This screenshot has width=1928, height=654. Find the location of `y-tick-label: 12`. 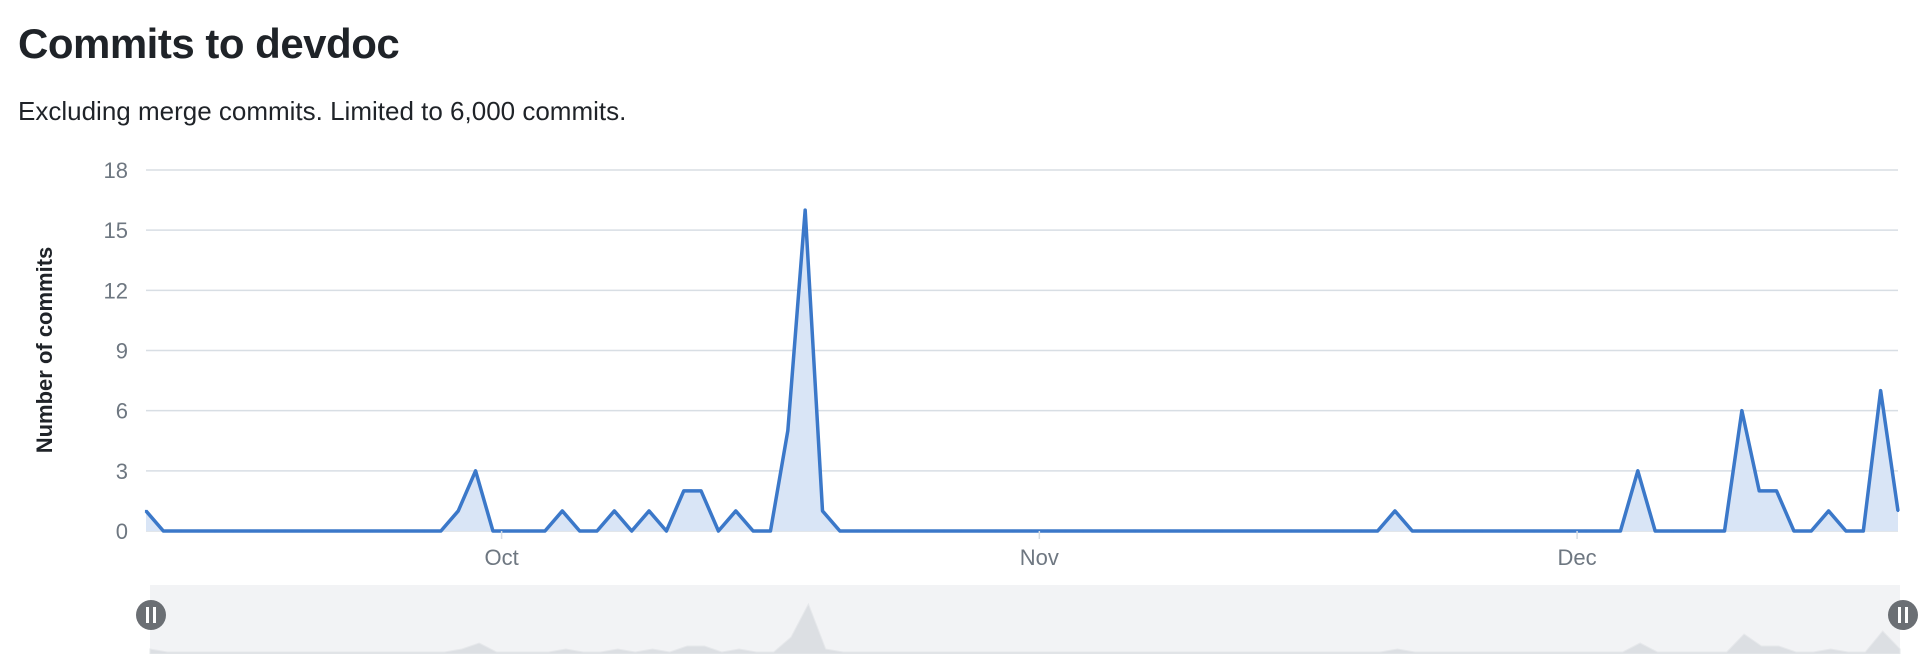

y-tick-label: 12 is located at coordinates (116, 290).